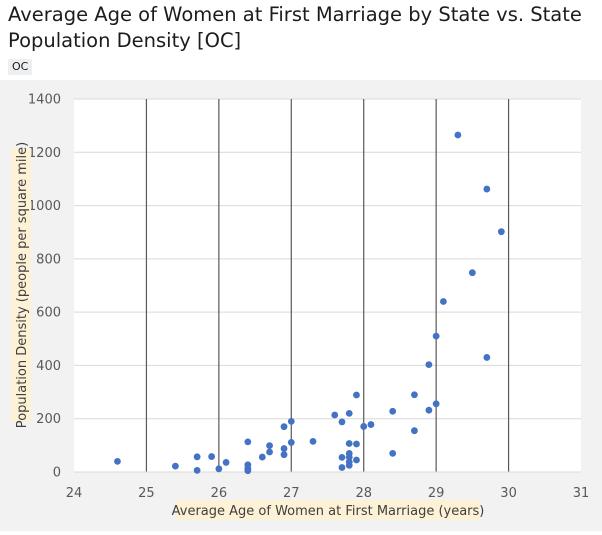 This screenshot has height=535, width=602. I want to click on y-tick-label: 400, so click(48, 366).